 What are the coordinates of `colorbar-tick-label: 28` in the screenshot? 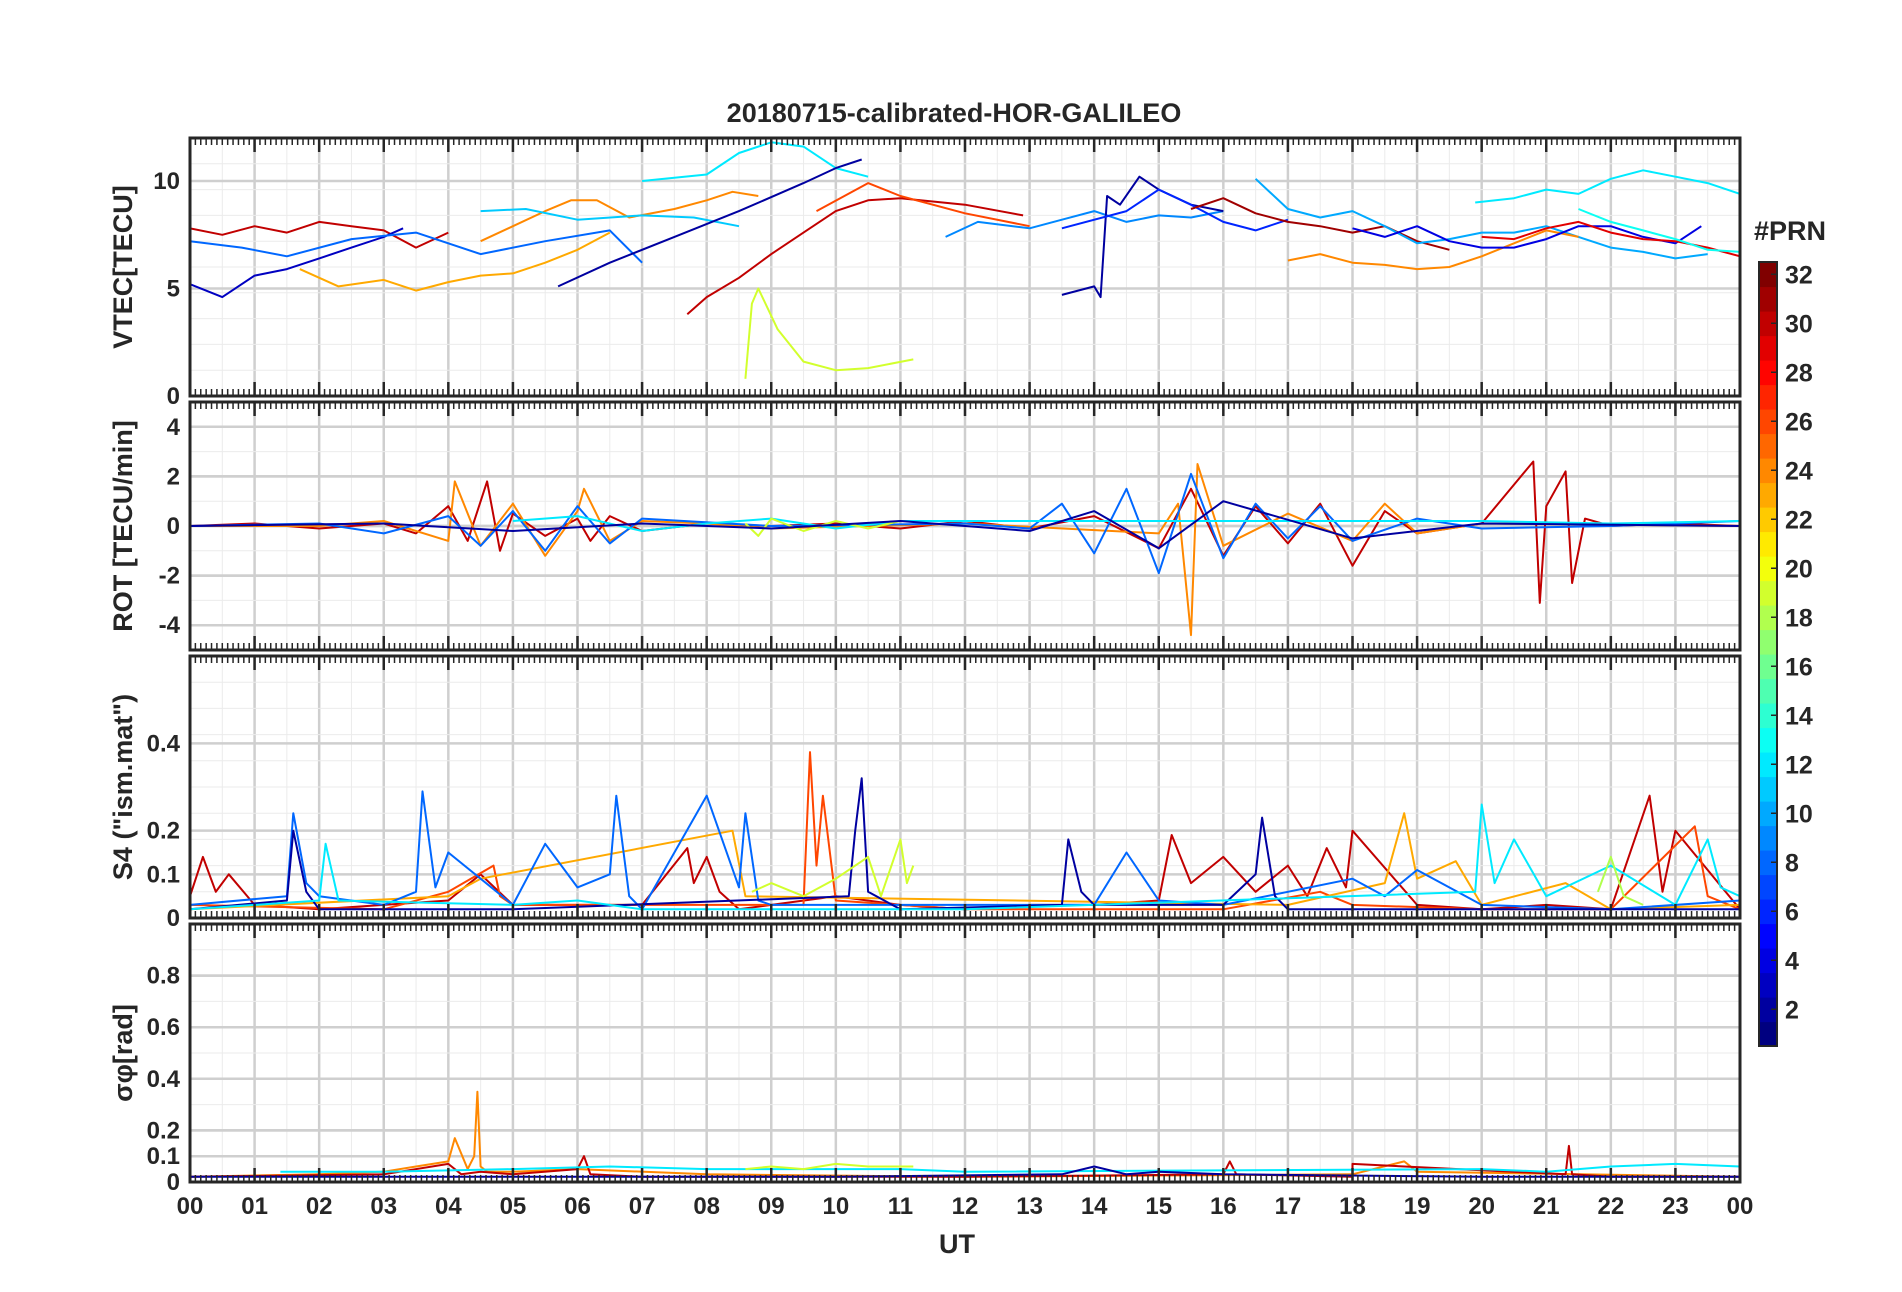 It's located at (1799, 373).